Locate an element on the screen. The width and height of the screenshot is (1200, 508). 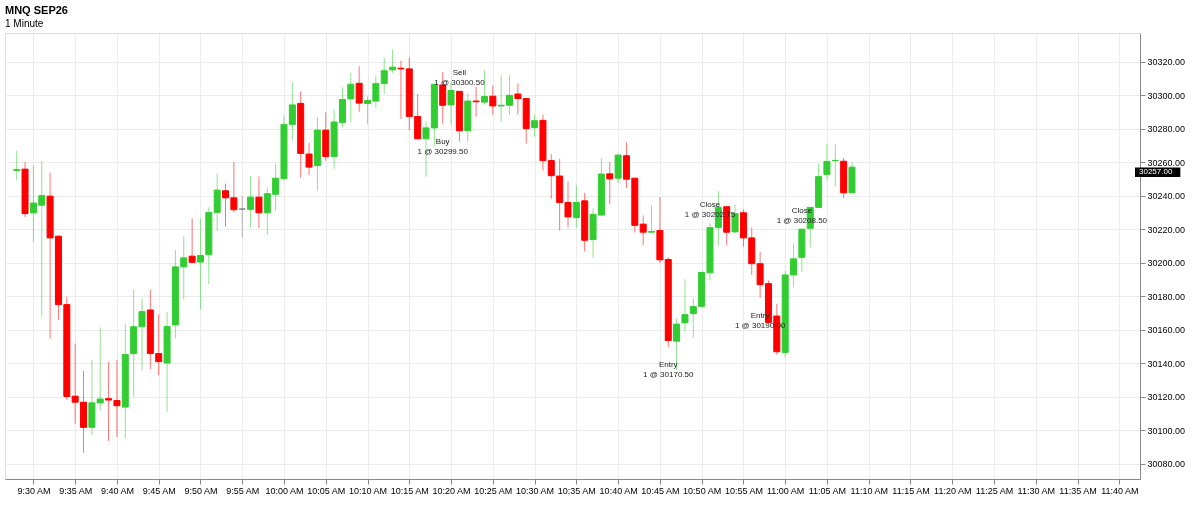
x-tick-label: 10:55 AM is located at coordinates (743, 490).